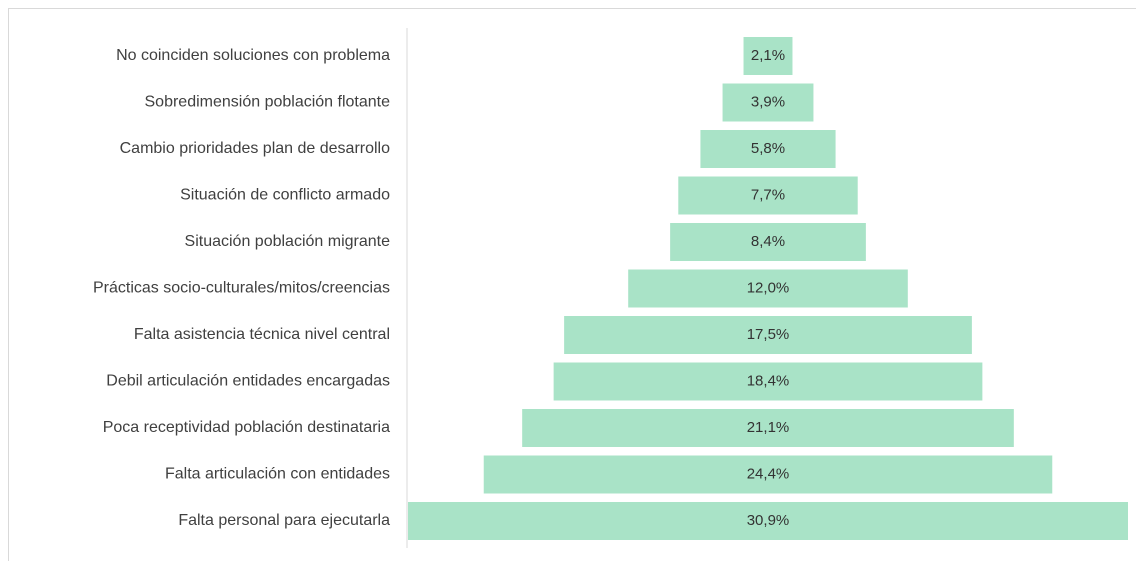 The height and width of the screenshot is (561, 1136). I want to click on category-label: Poca receptividad población destinataria, so click(246, 427).